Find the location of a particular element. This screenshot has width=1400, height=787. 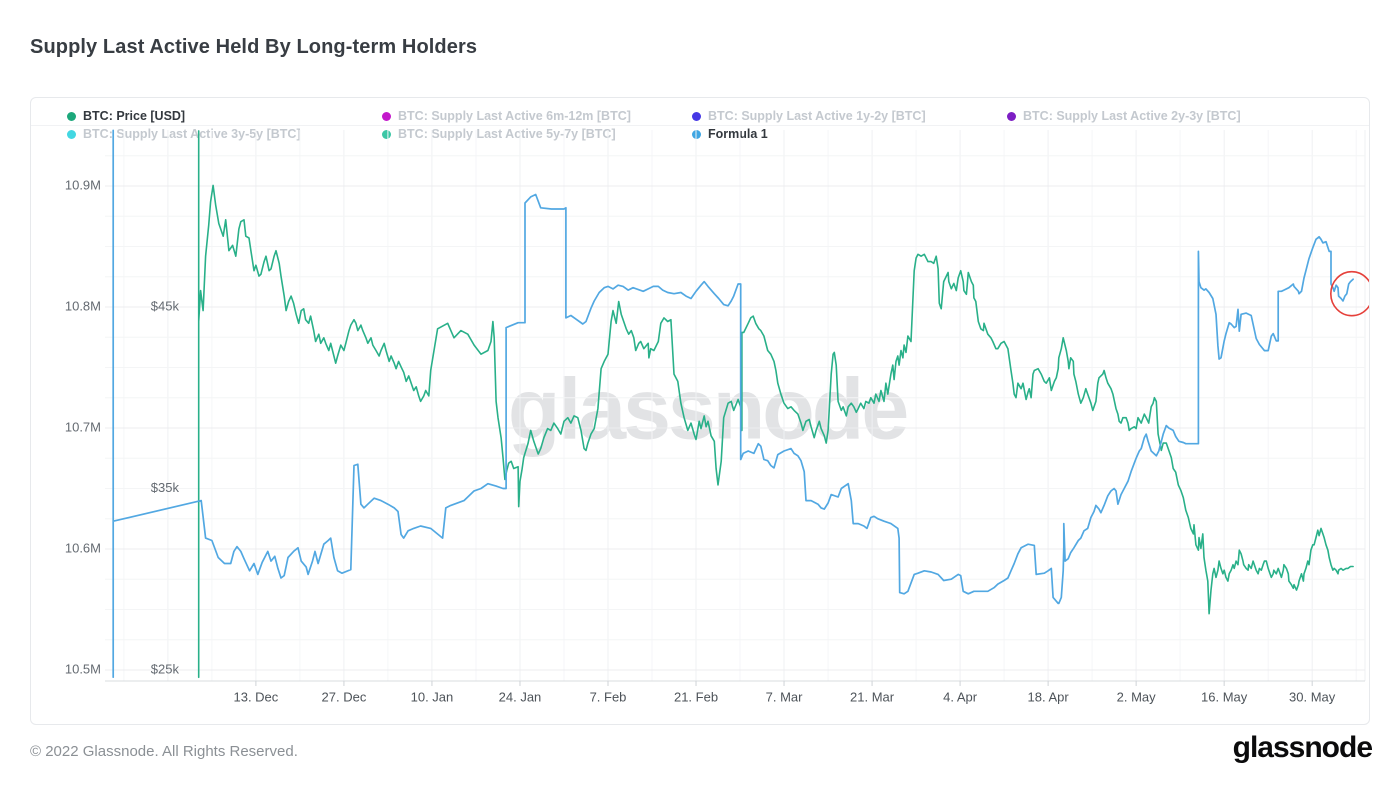

legend-label: BTC: Supply Last Active 6m-12m [BTC] is located at coordinates (514, 116).